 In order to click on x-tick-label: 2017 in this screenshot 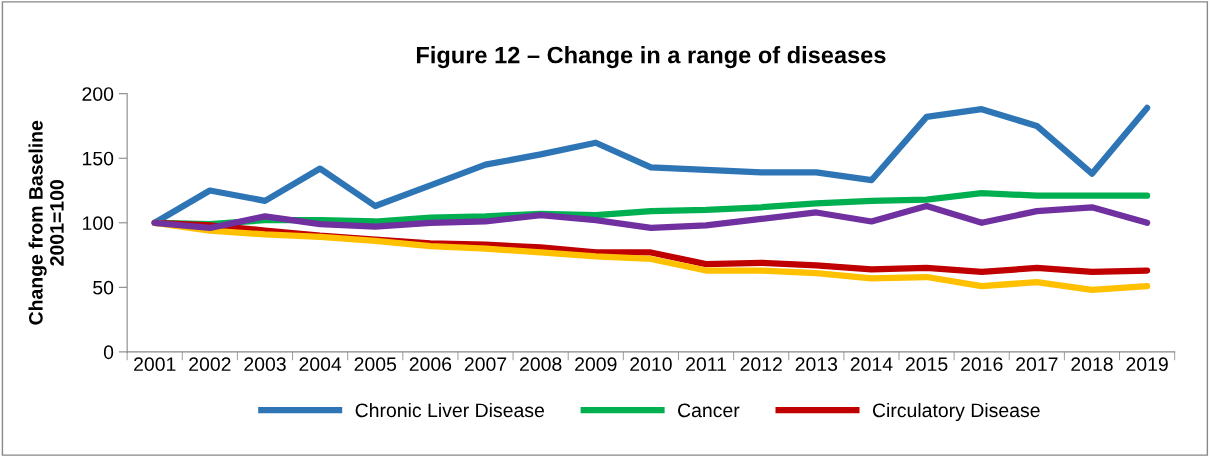, I will do `click(1037, 364)`.